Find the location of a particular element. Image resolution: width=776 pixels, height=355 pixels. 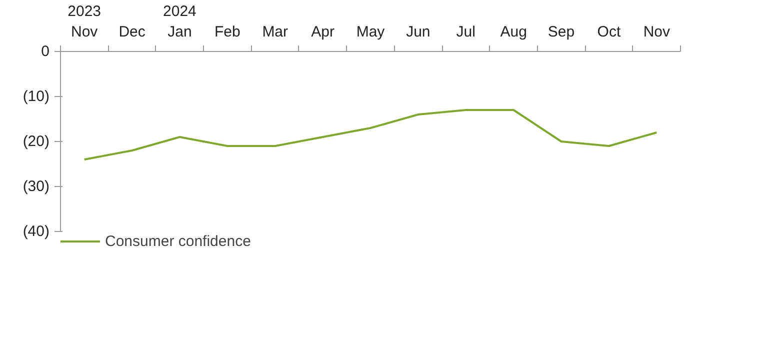

y-tick-label: 0 is located at coordinates (45, 51).